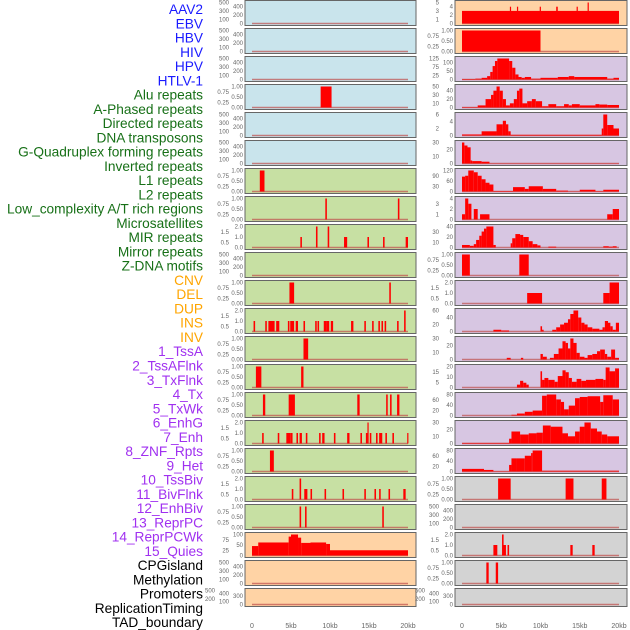  Describe the element at coordinates (188, 394) in the screenshot. I see `track-label: 4_Tx` at that location.